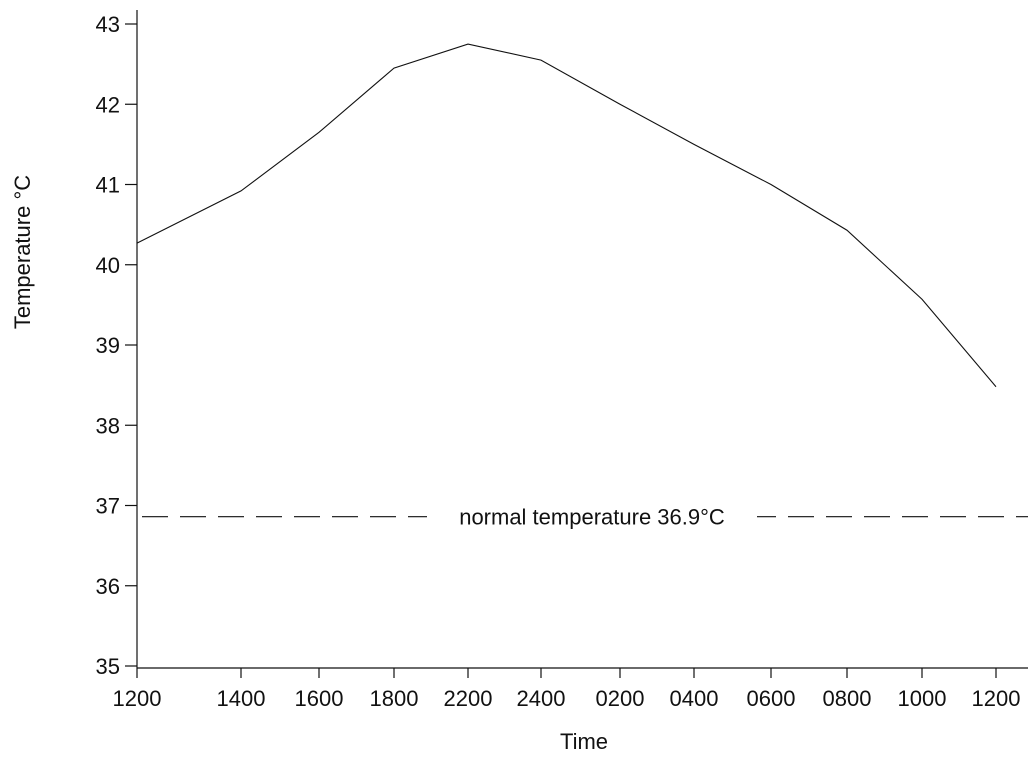  What do you see at coordinates (394, 698) in the screenshot?
I see `x-tick-label: 1800` at bounding box center [394, 698].